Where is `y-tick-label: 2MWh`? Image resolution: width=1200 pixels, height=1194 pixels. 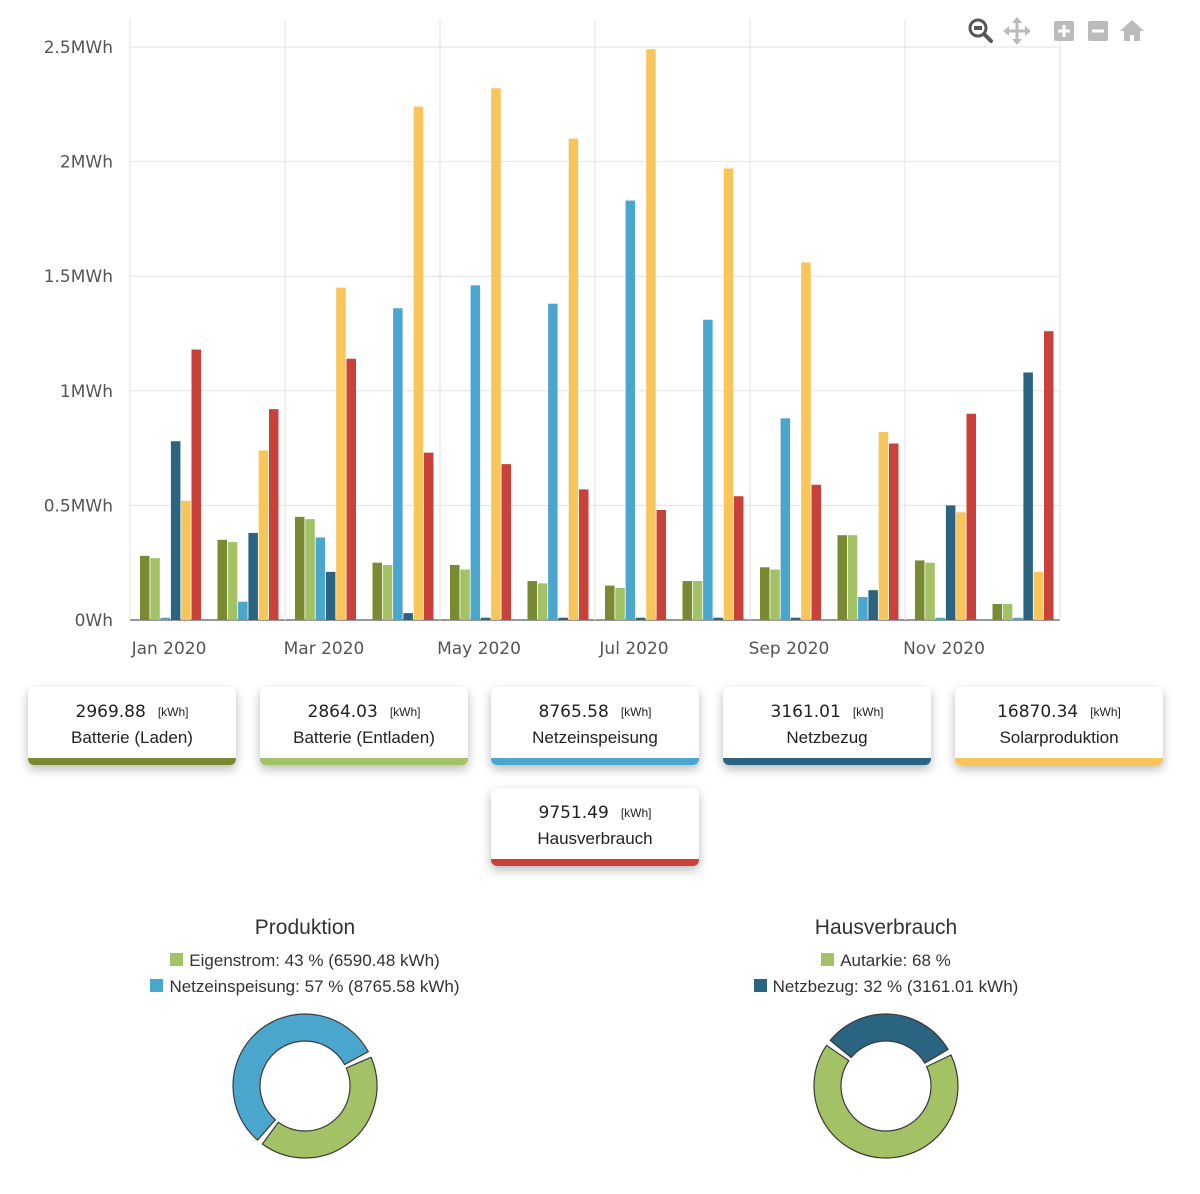 y-tick-label: 2MWh is located at coordinates (86, 163).